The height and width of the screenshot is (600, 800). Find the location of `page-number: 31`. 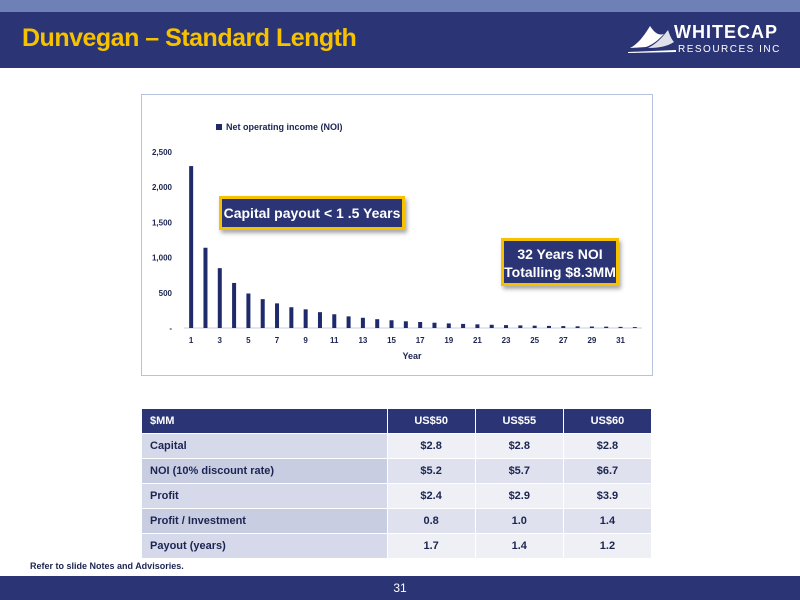

page-number: 31 is located at coordinates (400, 588).